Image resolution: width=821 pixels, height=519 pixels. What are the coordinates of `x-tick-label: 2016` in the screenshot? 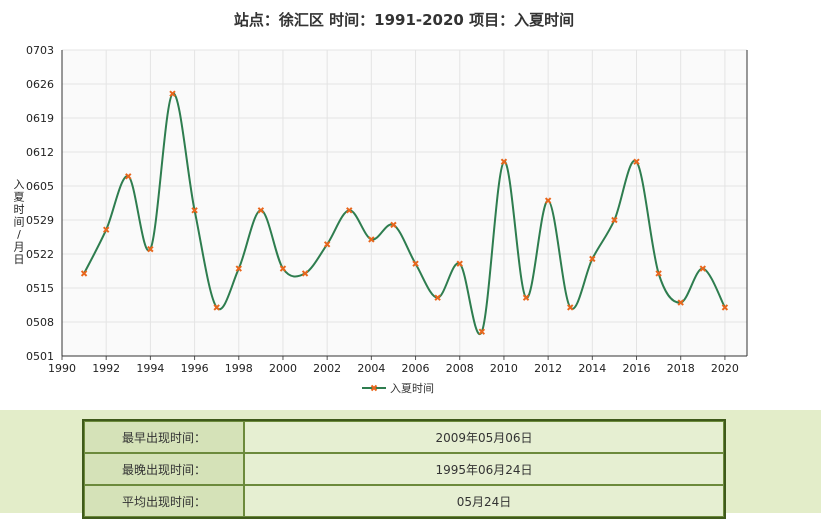 It's located at (637, 368).